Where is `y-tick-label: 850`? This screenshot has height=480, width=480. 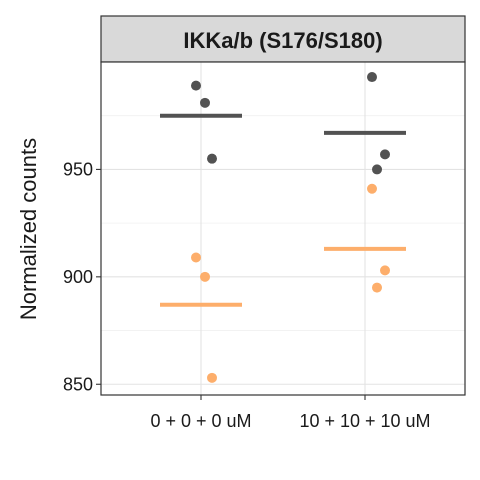
y-tick-label: 850 is located at coordinates (78, 384).